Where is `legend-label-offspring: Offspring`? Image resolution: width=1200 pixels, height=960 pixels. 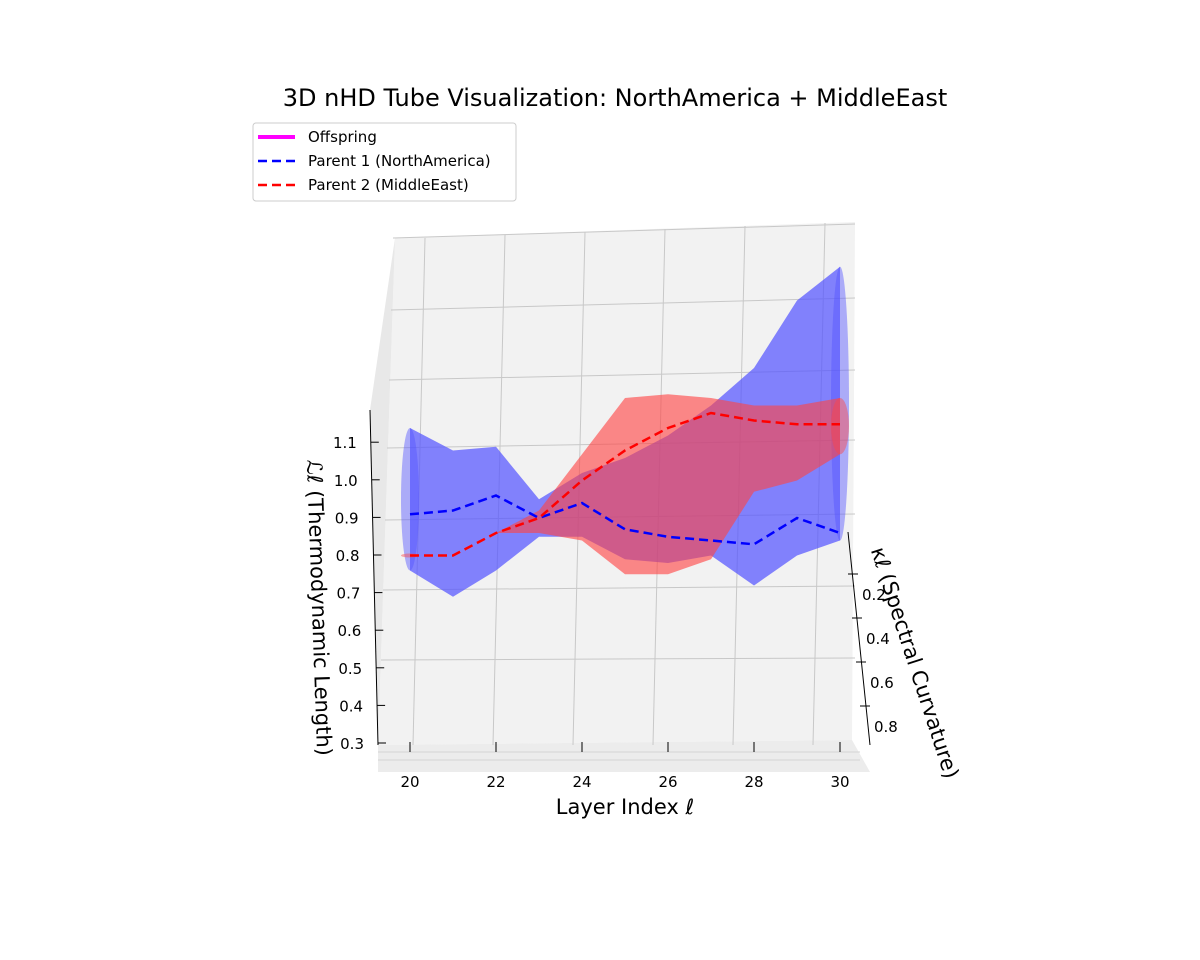
legend-label-offspring: Offspring is located at coordinates (342, 137).